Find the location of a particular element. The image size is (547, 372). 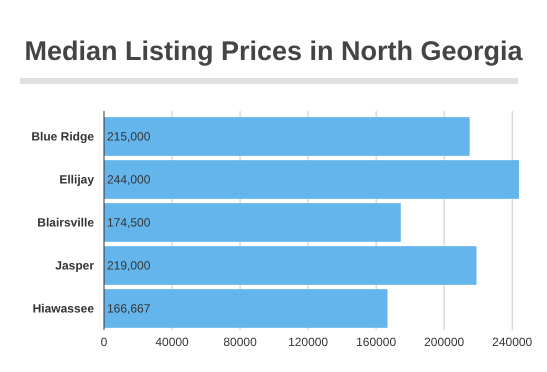

y-tick-label: Blue Ridge is located at coordinates (62, 137).